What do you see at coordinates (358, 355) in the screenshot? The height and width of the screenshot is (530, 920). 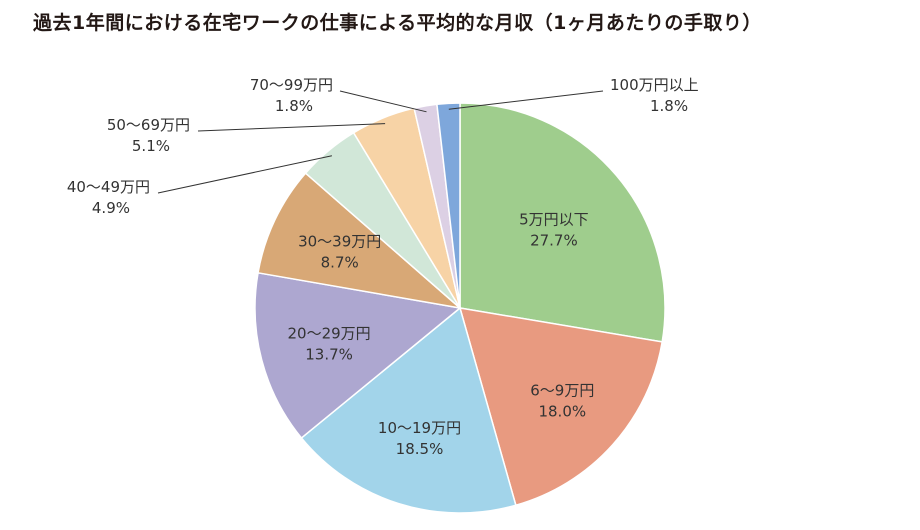 I see `slice-4-wedge` at bounding box center [358, 355].